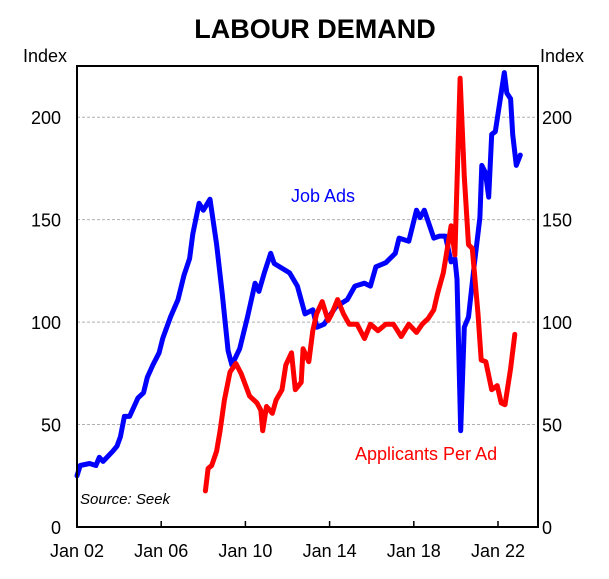 Image resolution: width=609 pixels, height=579 pixels. I want to click on y-tick-label-left: 0, so click(56, 528).